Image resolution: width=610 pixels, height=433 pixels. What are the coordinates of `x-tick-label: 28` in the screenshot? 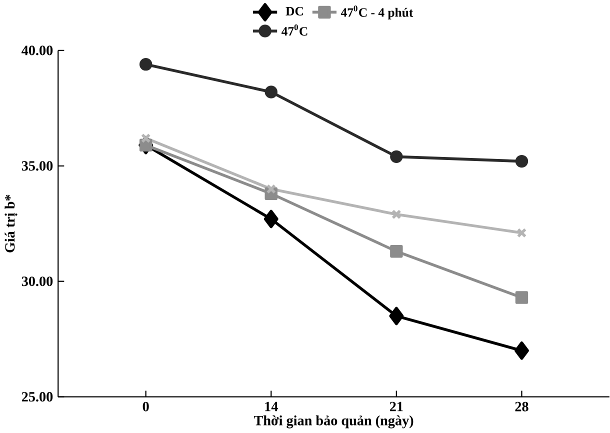 It's located at (521, 407).